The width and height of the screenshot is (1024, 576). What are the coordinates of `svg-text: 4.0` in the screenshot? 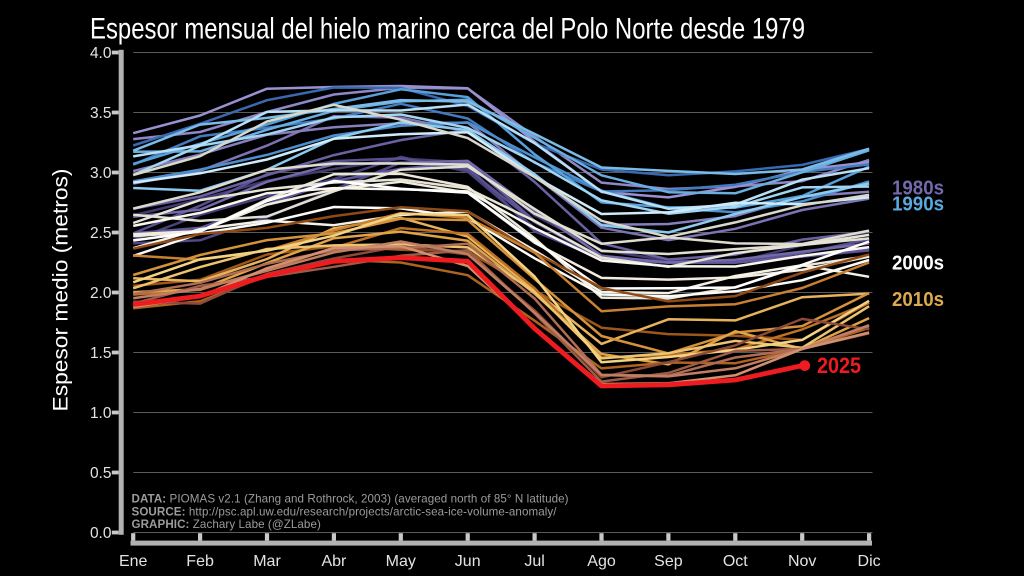 It's located at (101, 53).